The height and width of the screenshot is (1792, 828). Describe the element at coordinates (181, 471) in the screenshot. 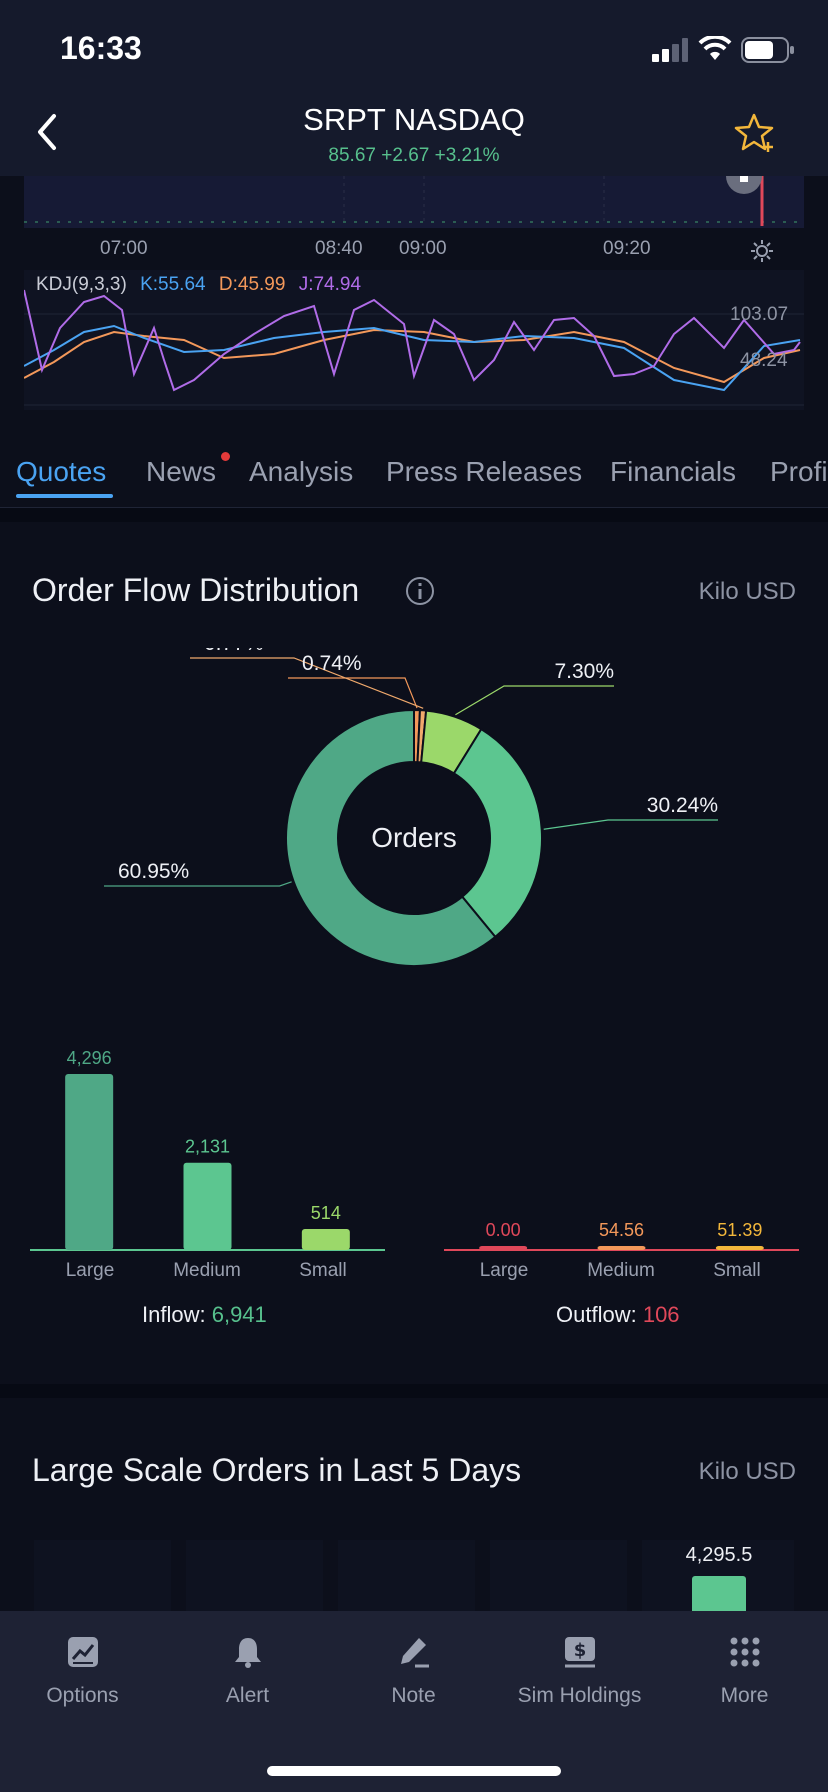

I see `tab-news: News` at that location.